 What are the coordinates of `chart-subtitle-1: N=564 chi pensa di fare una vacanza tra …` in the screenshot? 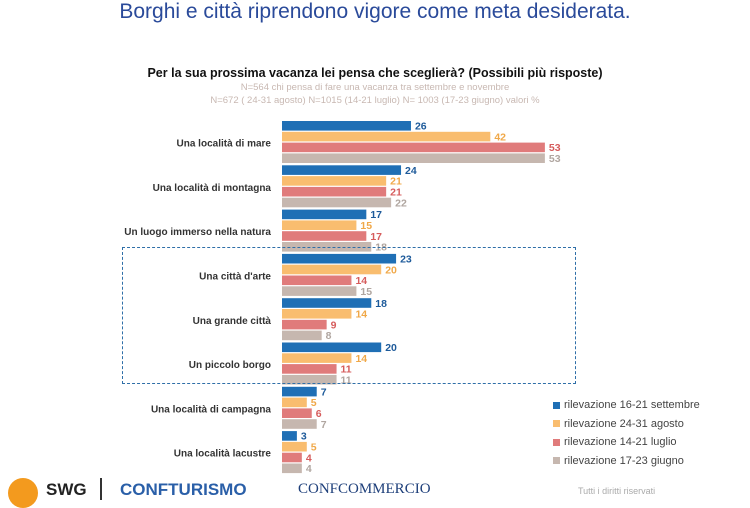 It's located at (375, 87).